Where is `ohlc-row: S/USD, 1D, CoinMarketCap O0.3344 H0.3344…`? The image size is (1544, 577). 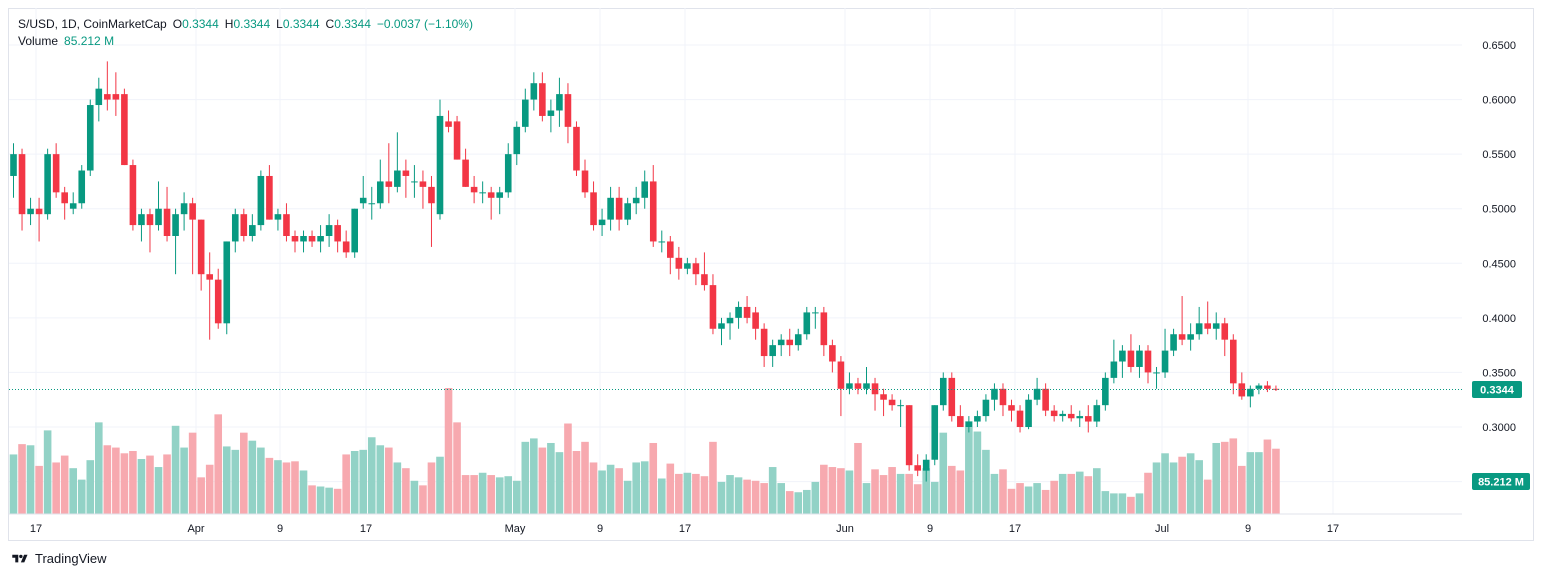
ohlc-row: S/USD, 1D, CoinMarketCap O0.3344 H0.3344… is located at coordinates (245, 24).